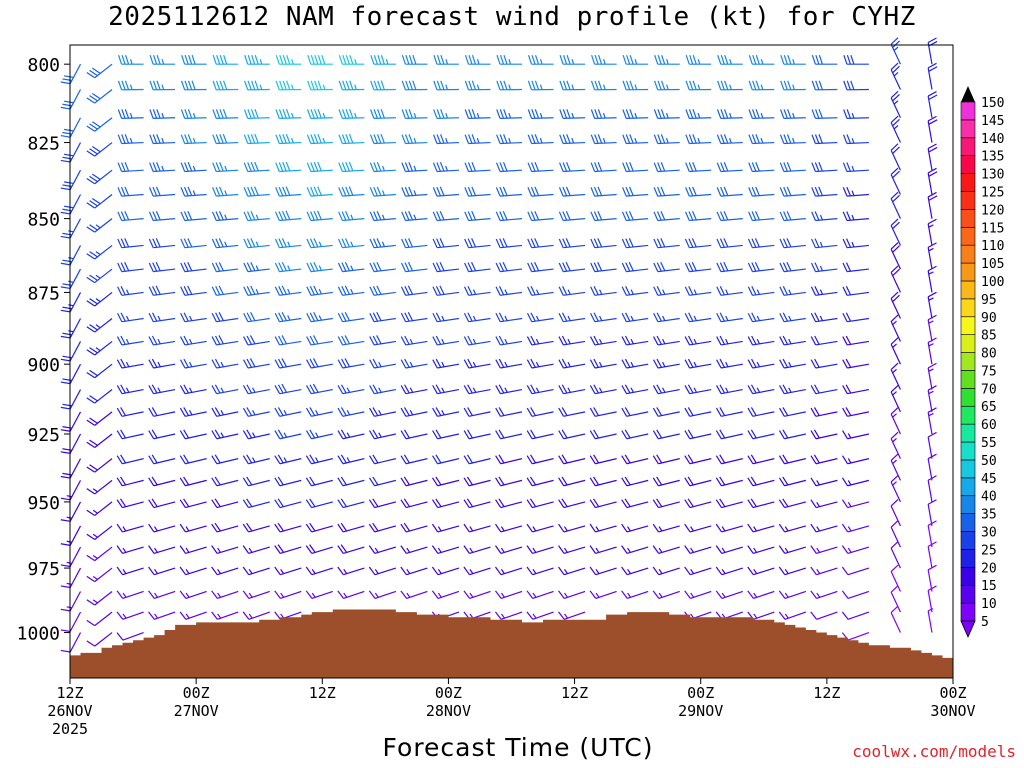  What do you see at coordinates (43, 144) in the screenshot?
I see `y-tick-label: 825` at bounding box center [43, 144].